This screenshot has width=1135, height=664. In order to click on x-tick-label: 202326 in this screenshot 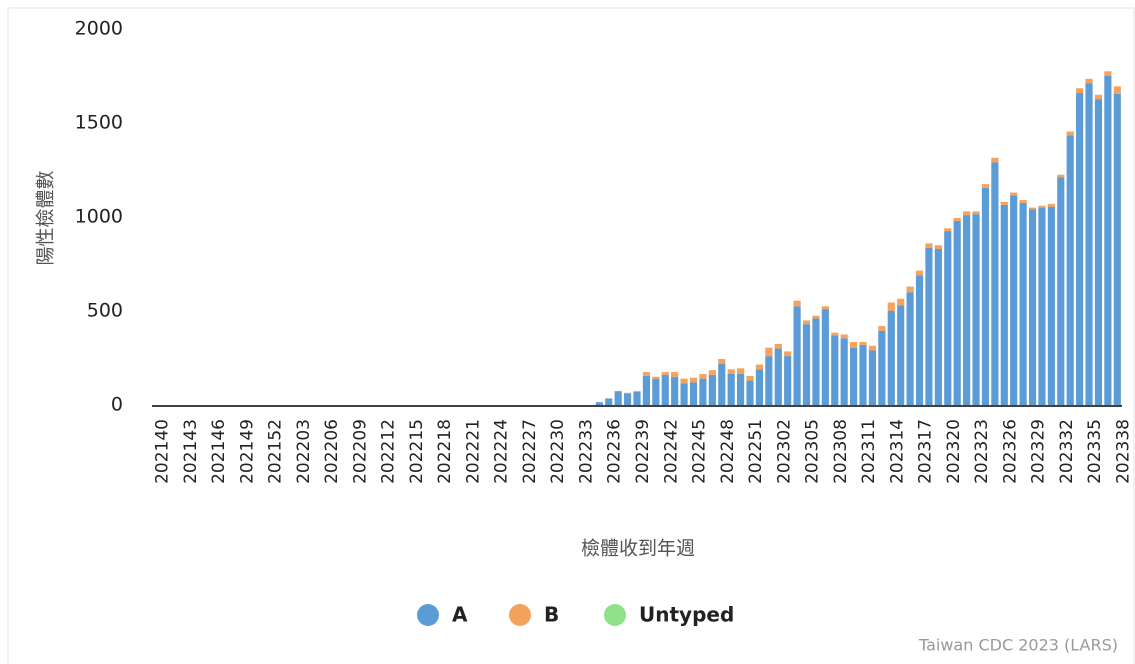, I will do `click(1010, 451)`.